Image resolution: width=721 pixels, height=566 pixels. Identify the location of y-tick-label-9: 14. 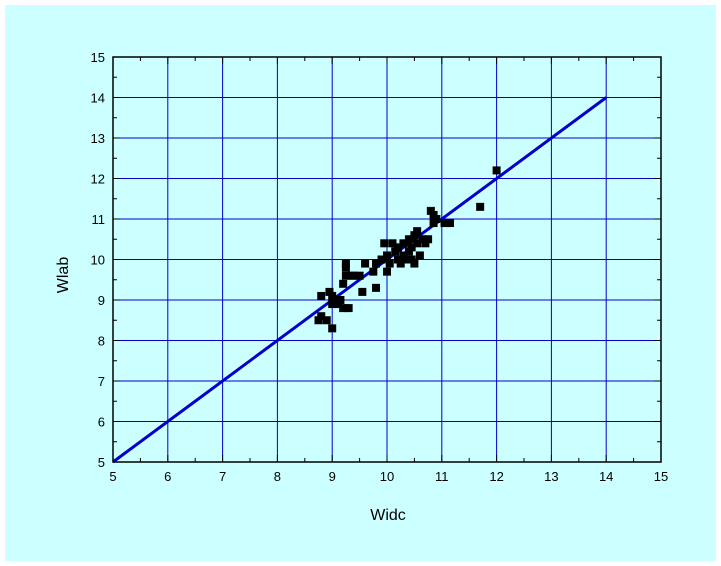
(98, 98).